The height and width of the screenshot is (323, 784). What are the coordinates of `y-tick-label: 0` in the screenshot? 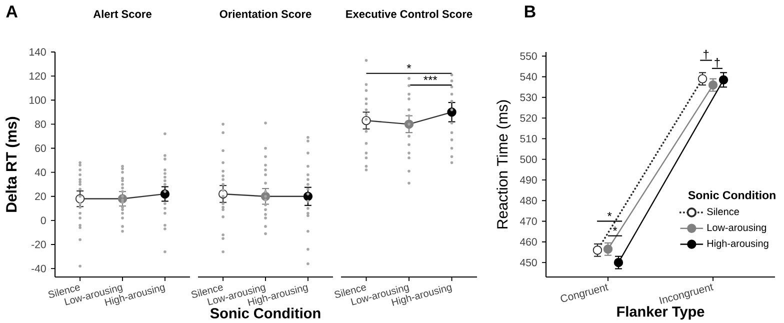 It's located at (43, 220).